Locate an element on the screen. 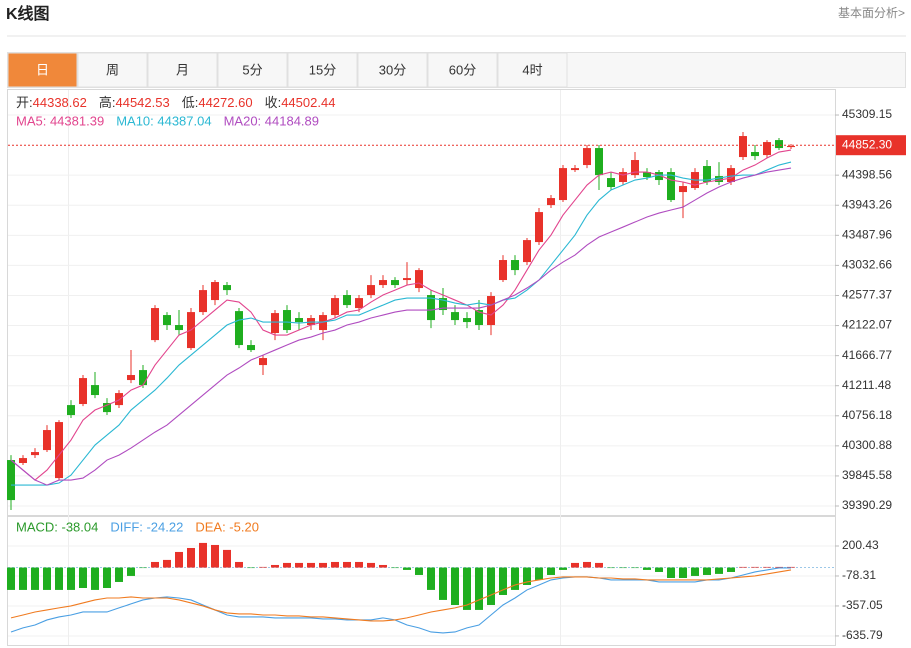 The image size is (911, 648). y-tick-label: 39845.58 is located at coordinates (867, 475).